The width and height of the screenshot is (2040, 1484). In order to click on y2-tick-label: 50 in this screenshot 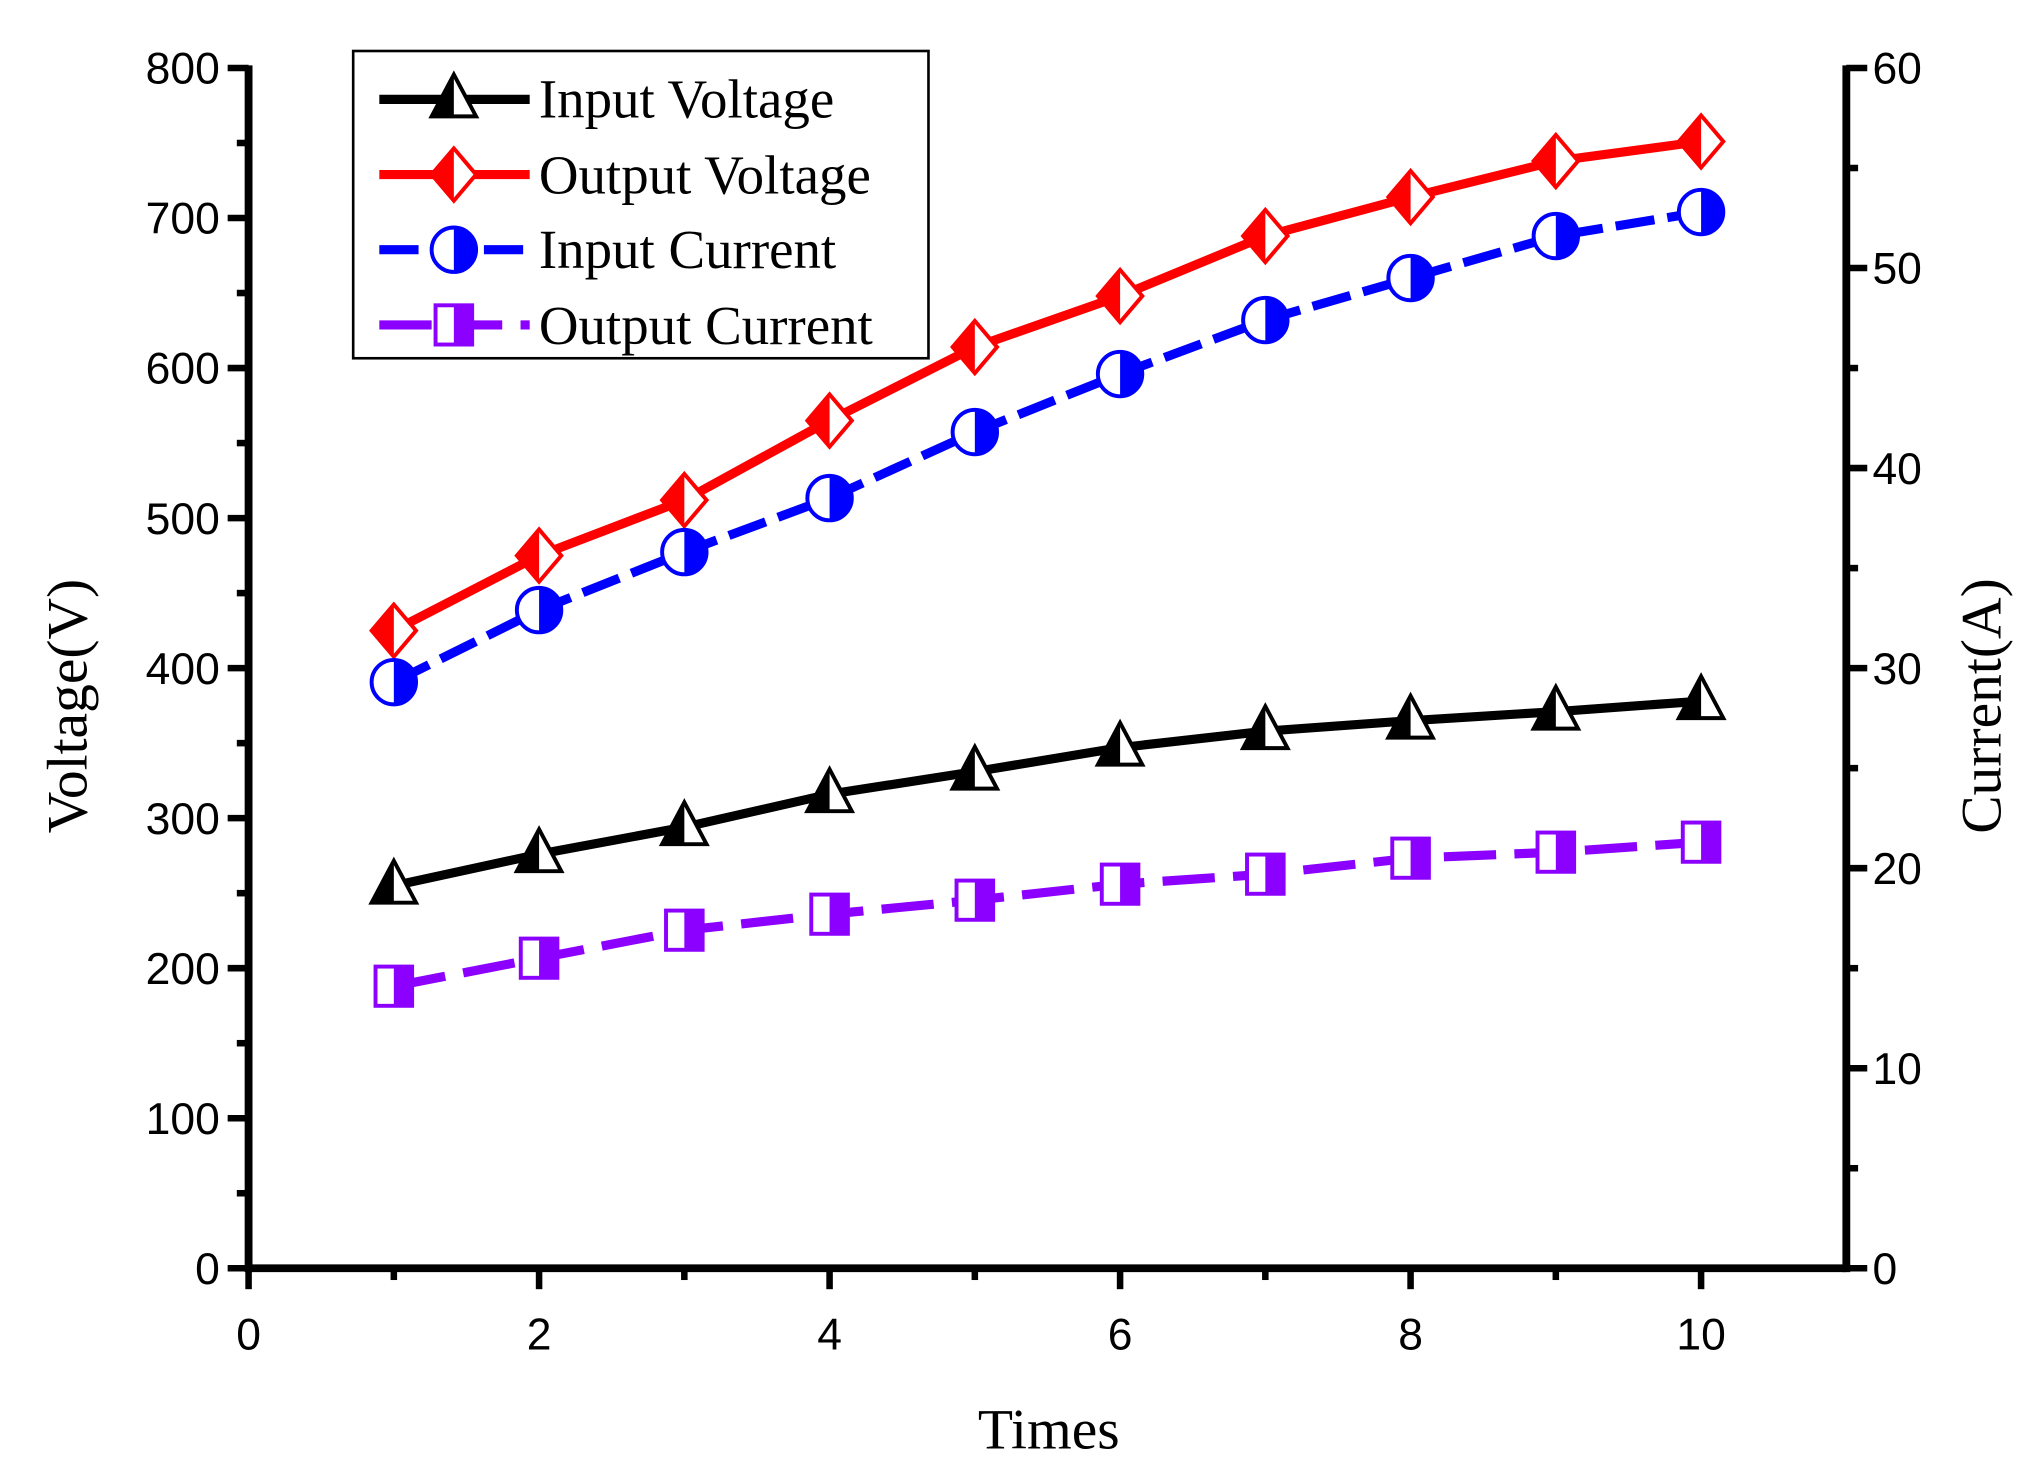, I will do `click(1896, 269)`.